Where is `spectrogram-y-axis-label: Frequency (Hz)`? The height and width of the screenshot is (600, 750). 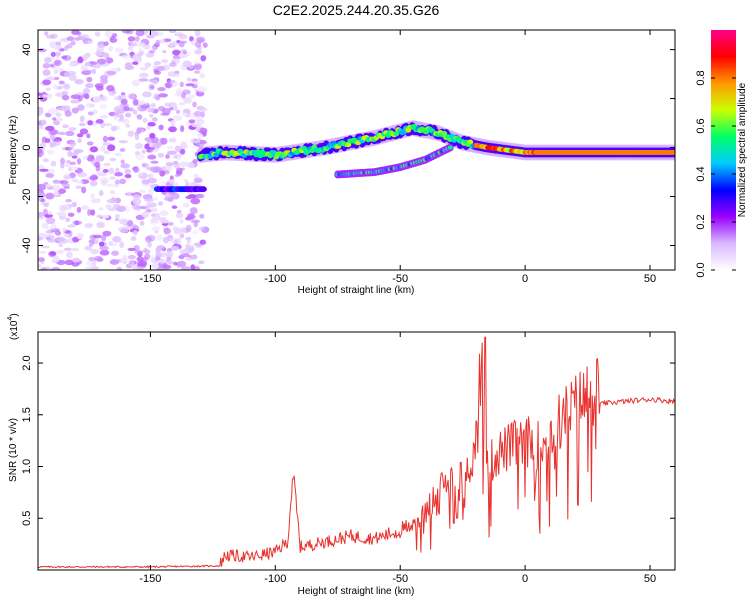
spectrogram-y-axis-label: Frequency (Hz) is located at coordinates (13, 150).